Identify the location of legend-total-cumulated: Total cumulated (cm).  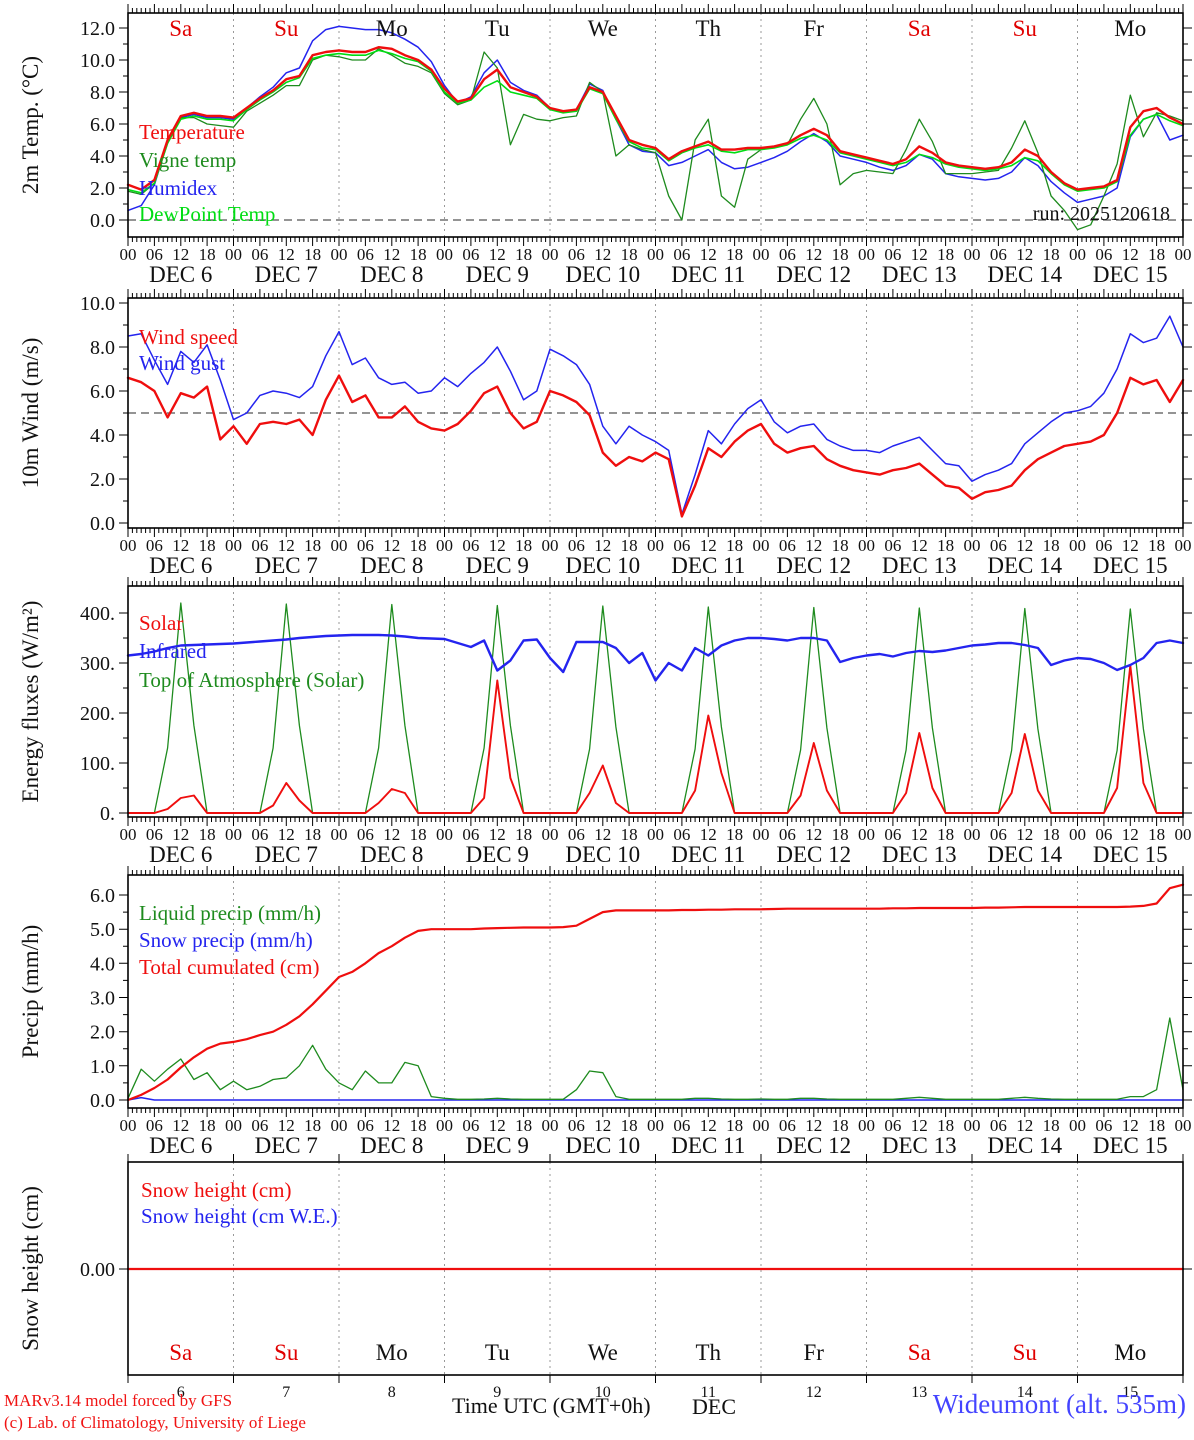
(229, 967).